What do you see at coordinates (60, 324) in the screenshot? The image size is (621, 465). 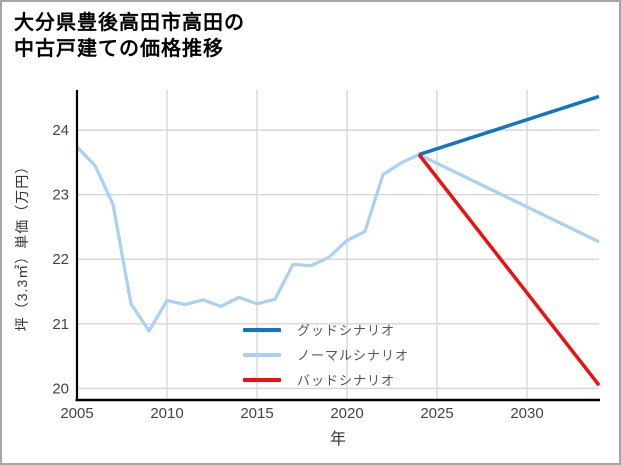 I see `y-tick-label-21: 21` at bounding box center [60, 324].